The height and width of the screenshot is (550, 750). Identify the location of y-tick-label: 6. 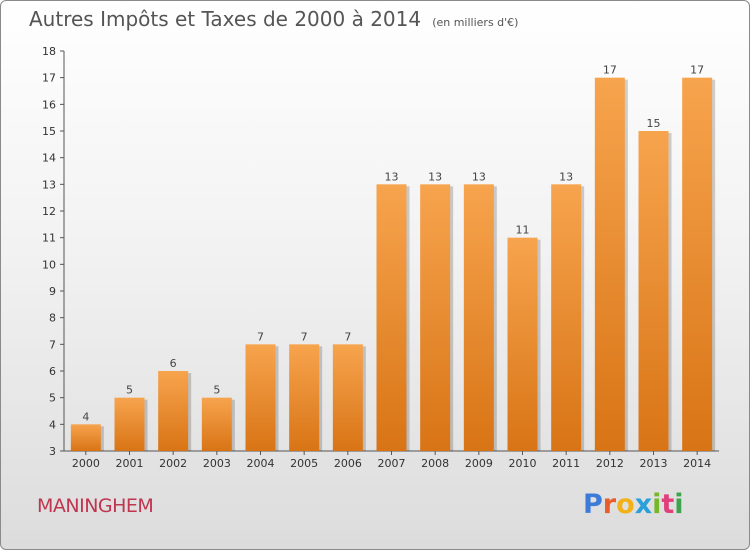
(52, 371).